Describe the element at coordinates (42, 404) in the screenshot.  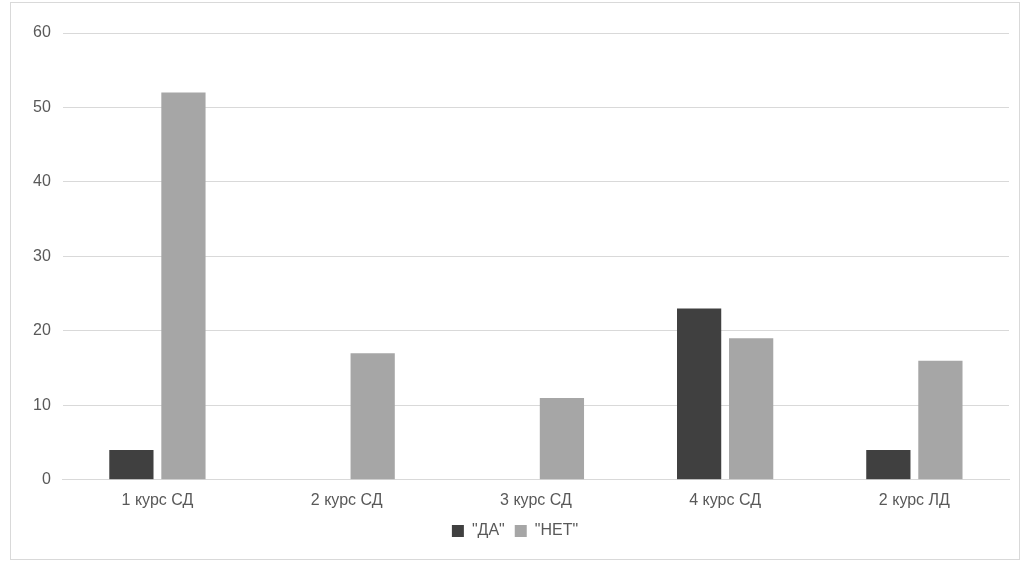
I see `y-tick-label: 10` at that location.